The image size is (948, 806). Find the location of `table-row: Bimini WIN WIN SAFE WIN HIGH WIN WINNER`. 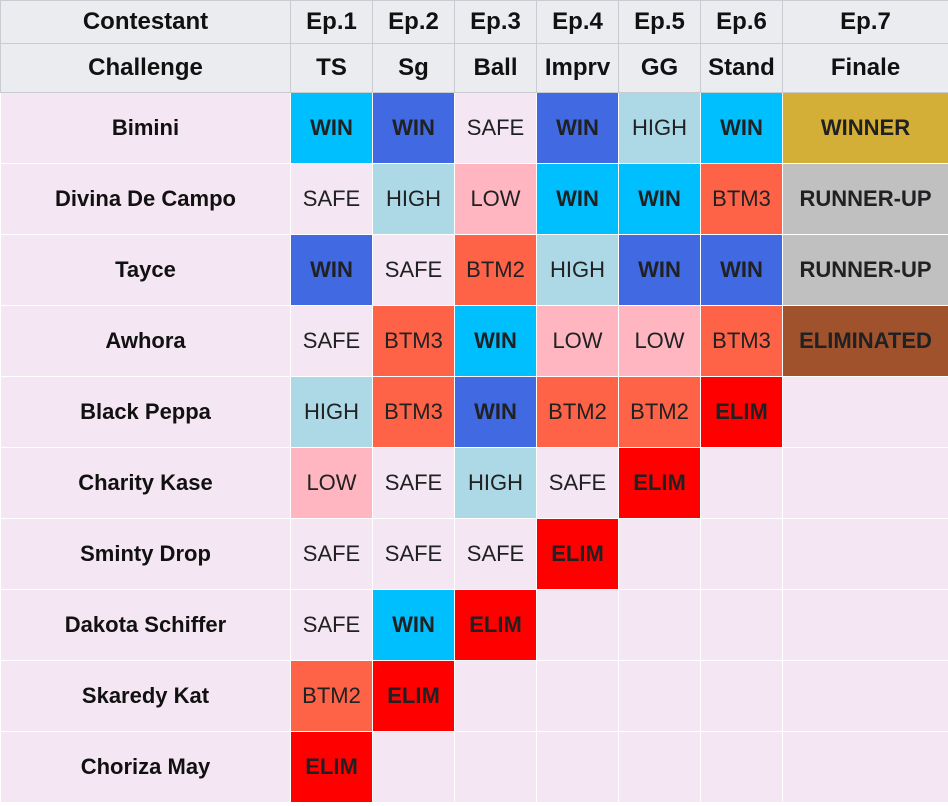

table-row: Bimini WIN WIN SAFE WIN HIGH WIN WINNER is located at coordinates (474, 128).